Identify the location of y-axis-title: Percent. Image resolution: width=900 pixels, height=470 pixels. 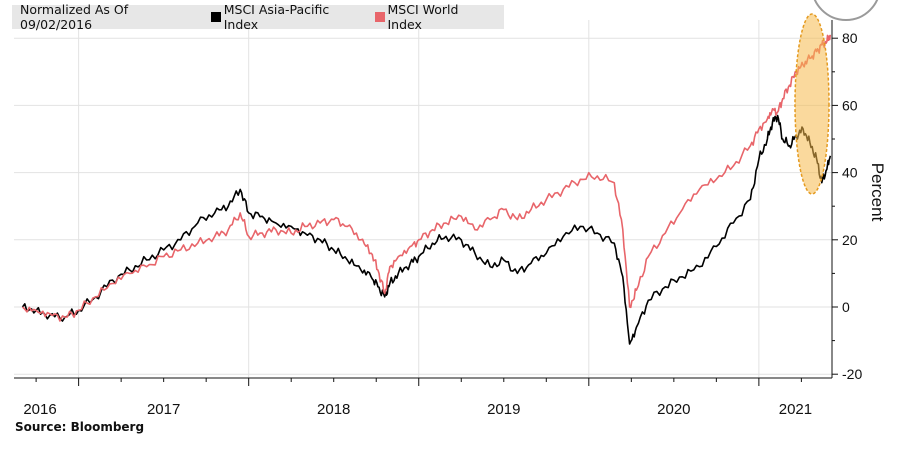
(877, 192).